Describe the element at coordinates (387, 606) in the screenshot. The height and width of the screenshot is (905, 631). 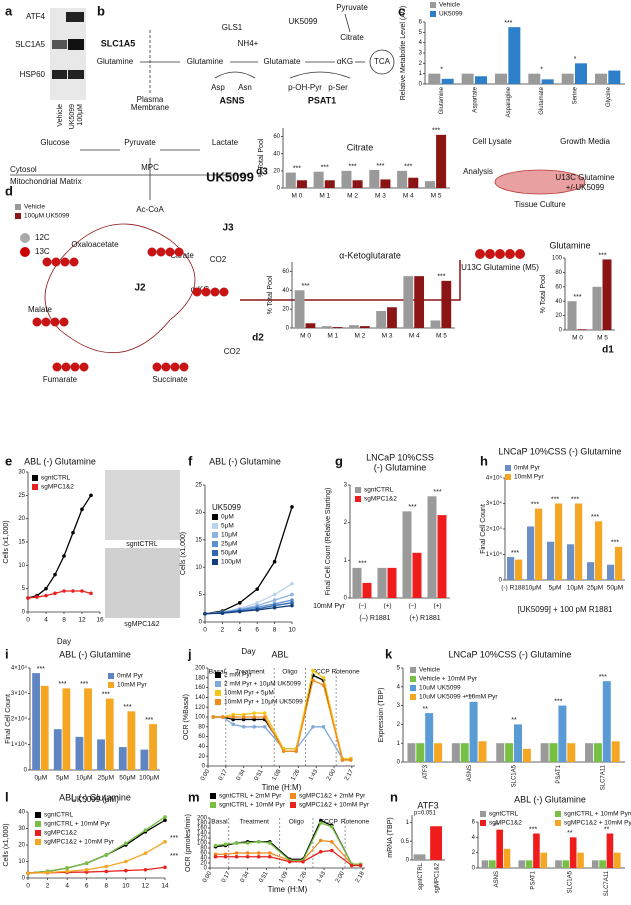
I see `x-tick-label: (+)` at that location.